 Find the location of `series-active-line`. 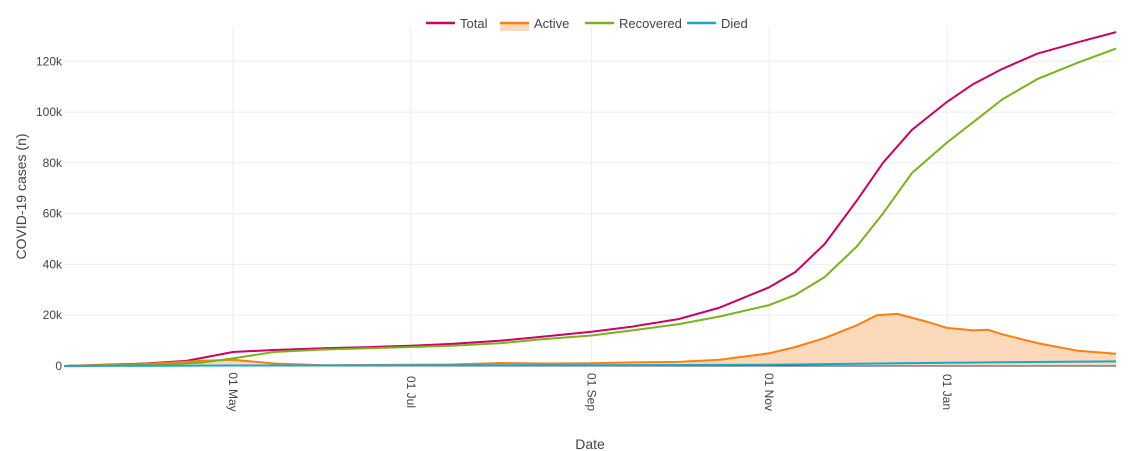

series-active-line is located at coordinates (590, 339).